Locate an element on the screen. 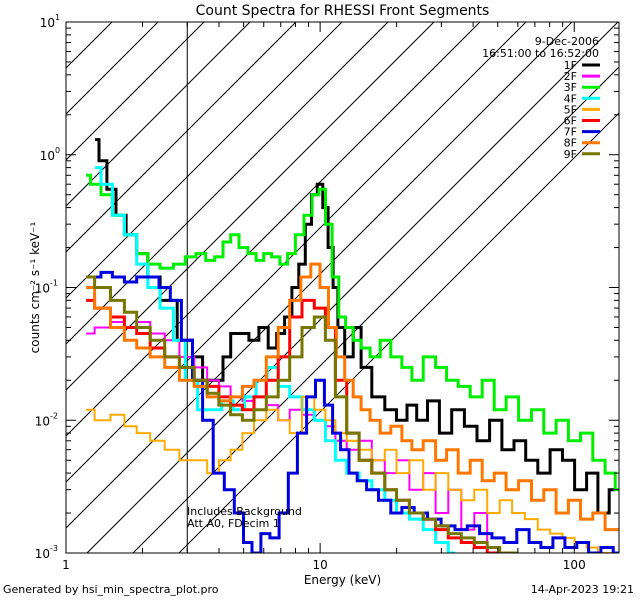  annotation-attenuator: Att A0, FDecim 1 is located at coordinates (233, 523).